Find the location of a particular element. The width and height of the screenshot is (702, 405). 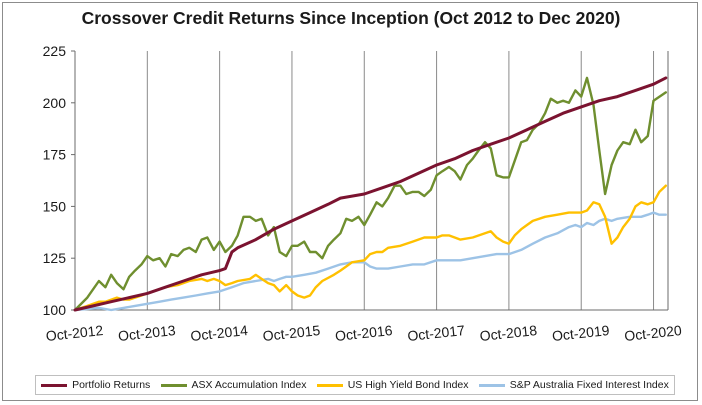

x-tick-label: Oct-2016 is located at coordinates (363, 333).